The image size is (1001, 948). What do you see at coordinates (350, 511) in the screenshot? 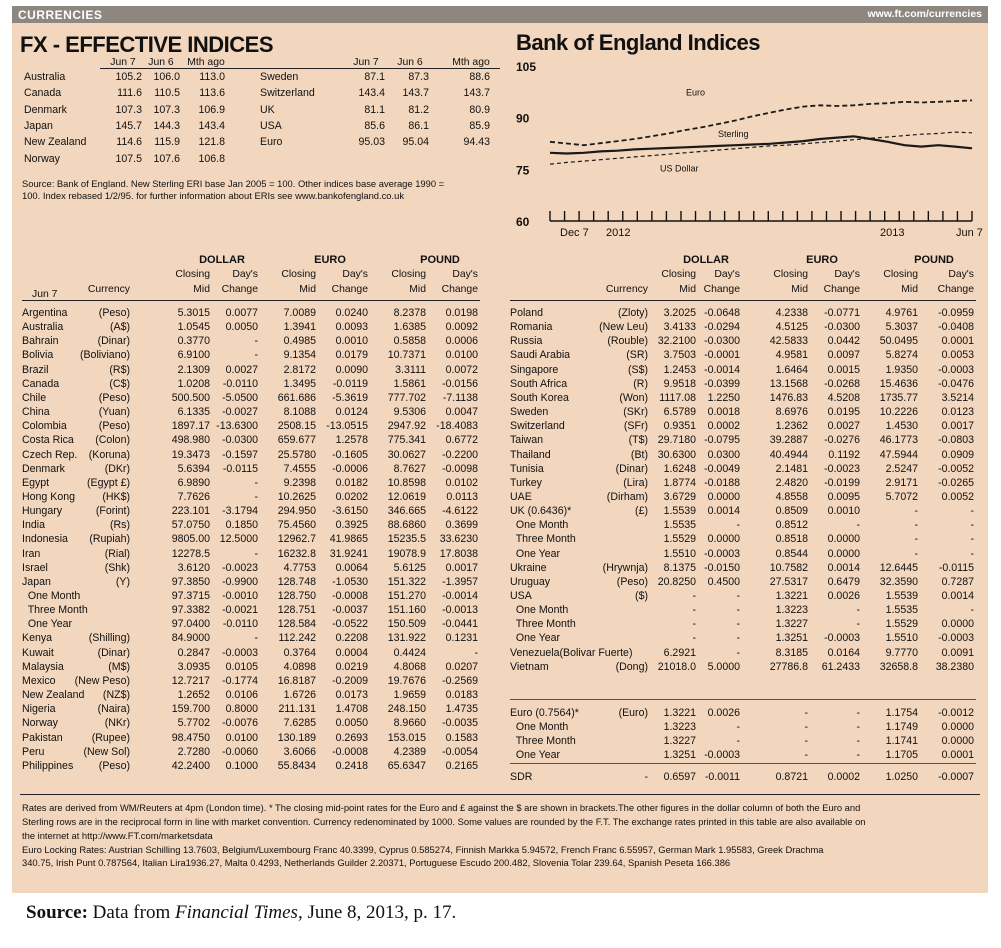
I see `row-value: -3.6150` at bounding box center [350, 511].